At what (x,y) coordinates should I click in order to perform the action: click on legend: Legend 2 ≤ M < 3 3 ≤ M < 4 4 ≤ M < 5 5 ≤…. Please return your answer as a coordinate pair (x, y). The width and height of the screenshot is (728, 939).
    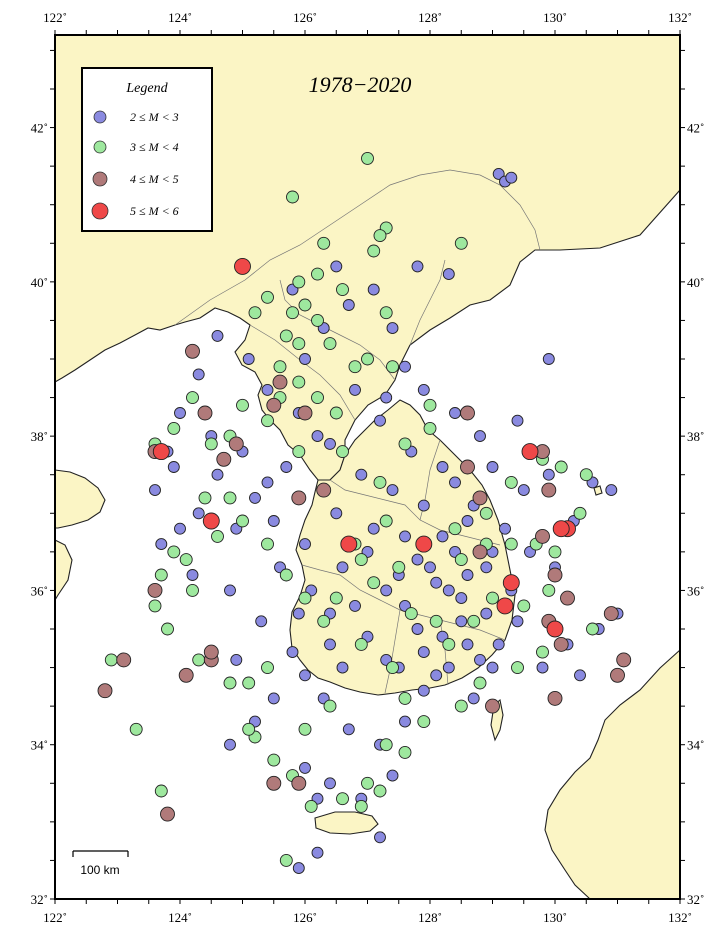
    Looking at the image, I should click on (147, 149).